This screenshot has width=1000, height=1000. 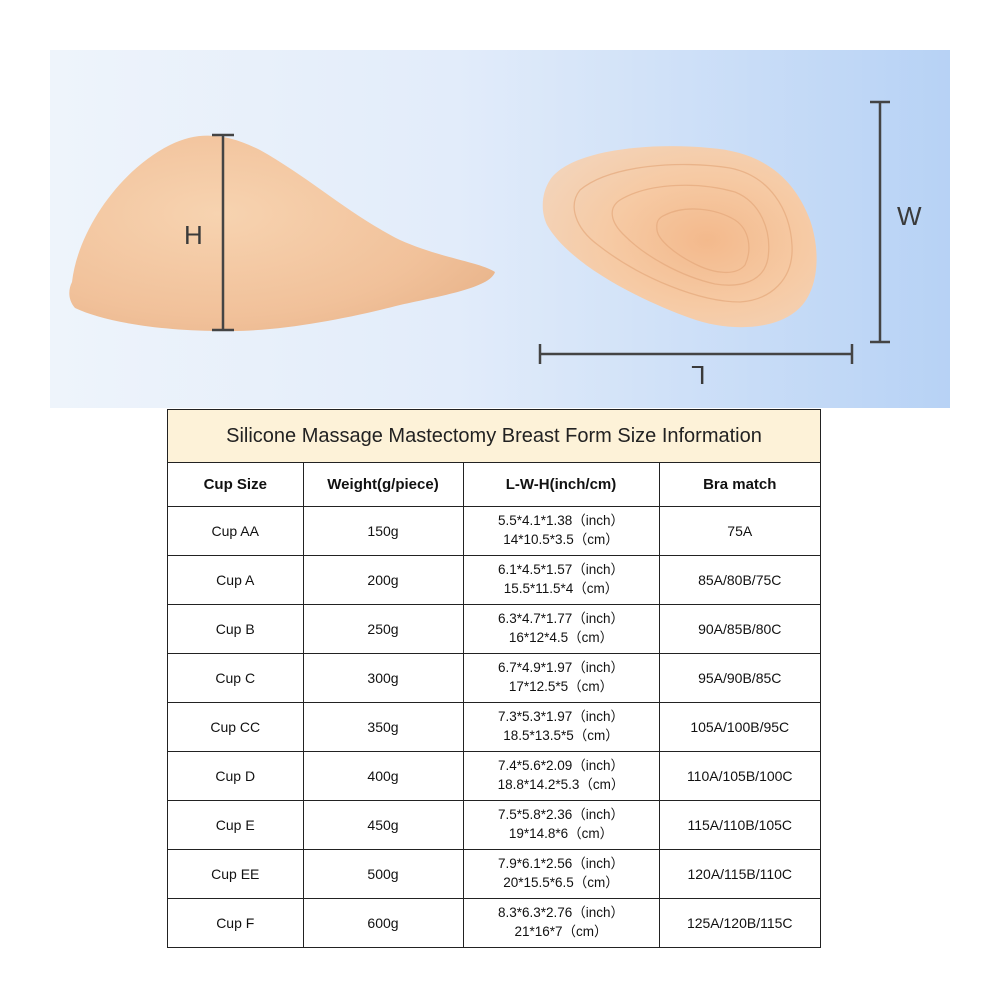 I want to click on cup-size-cell: Cup F, so click(x=236, y=922).